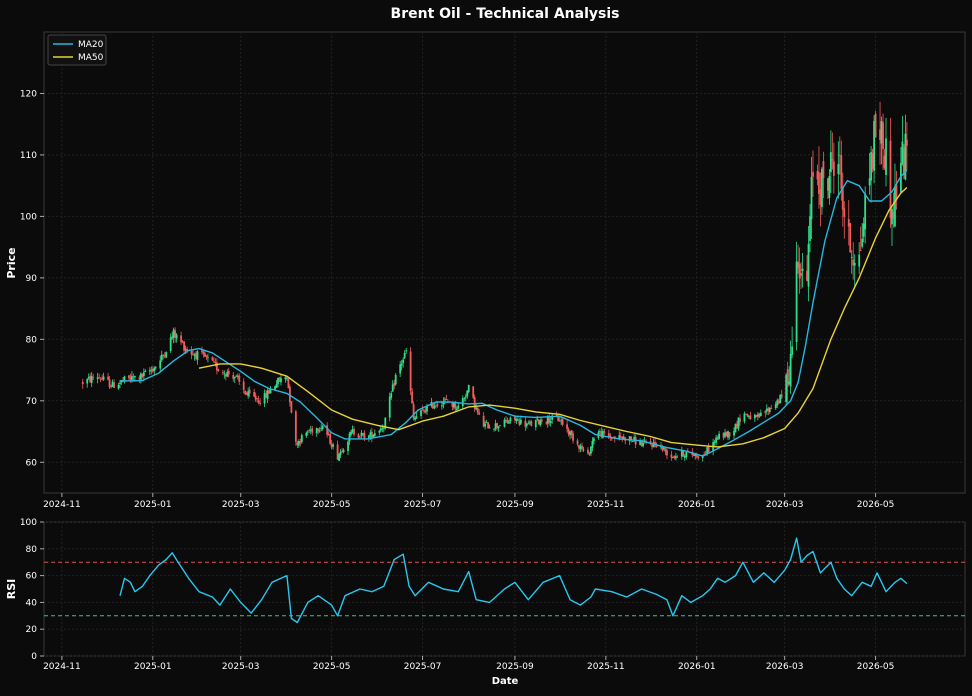  What do you see at coordinates (332, 667) in the screenshot?
I see `rsi-x-tick-label: 2025-05` at bounding box center [332, 667].